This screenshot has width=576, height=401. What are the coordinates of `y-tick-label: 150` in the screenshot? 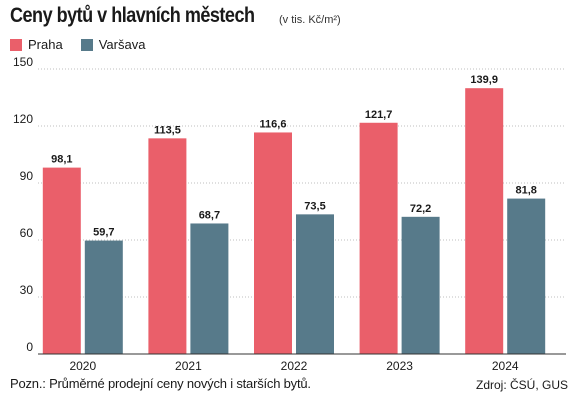 It's located at (23, 62).